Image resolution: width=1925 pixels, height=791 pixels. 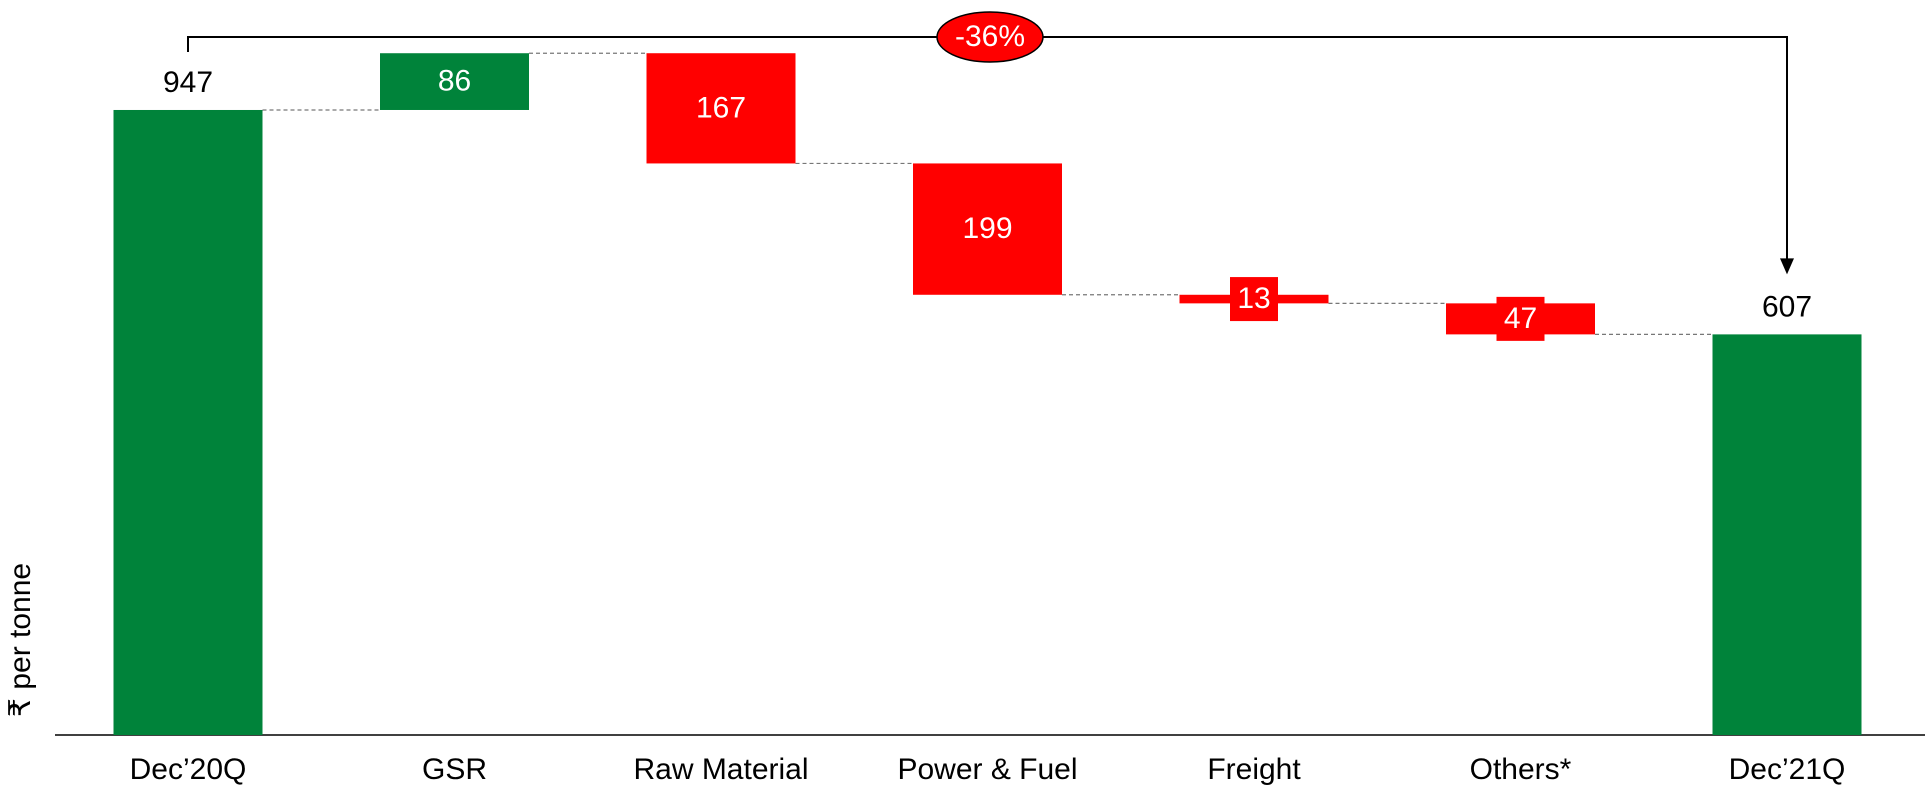 I want to click on value-label: 13, so click(x=1253, y=298).